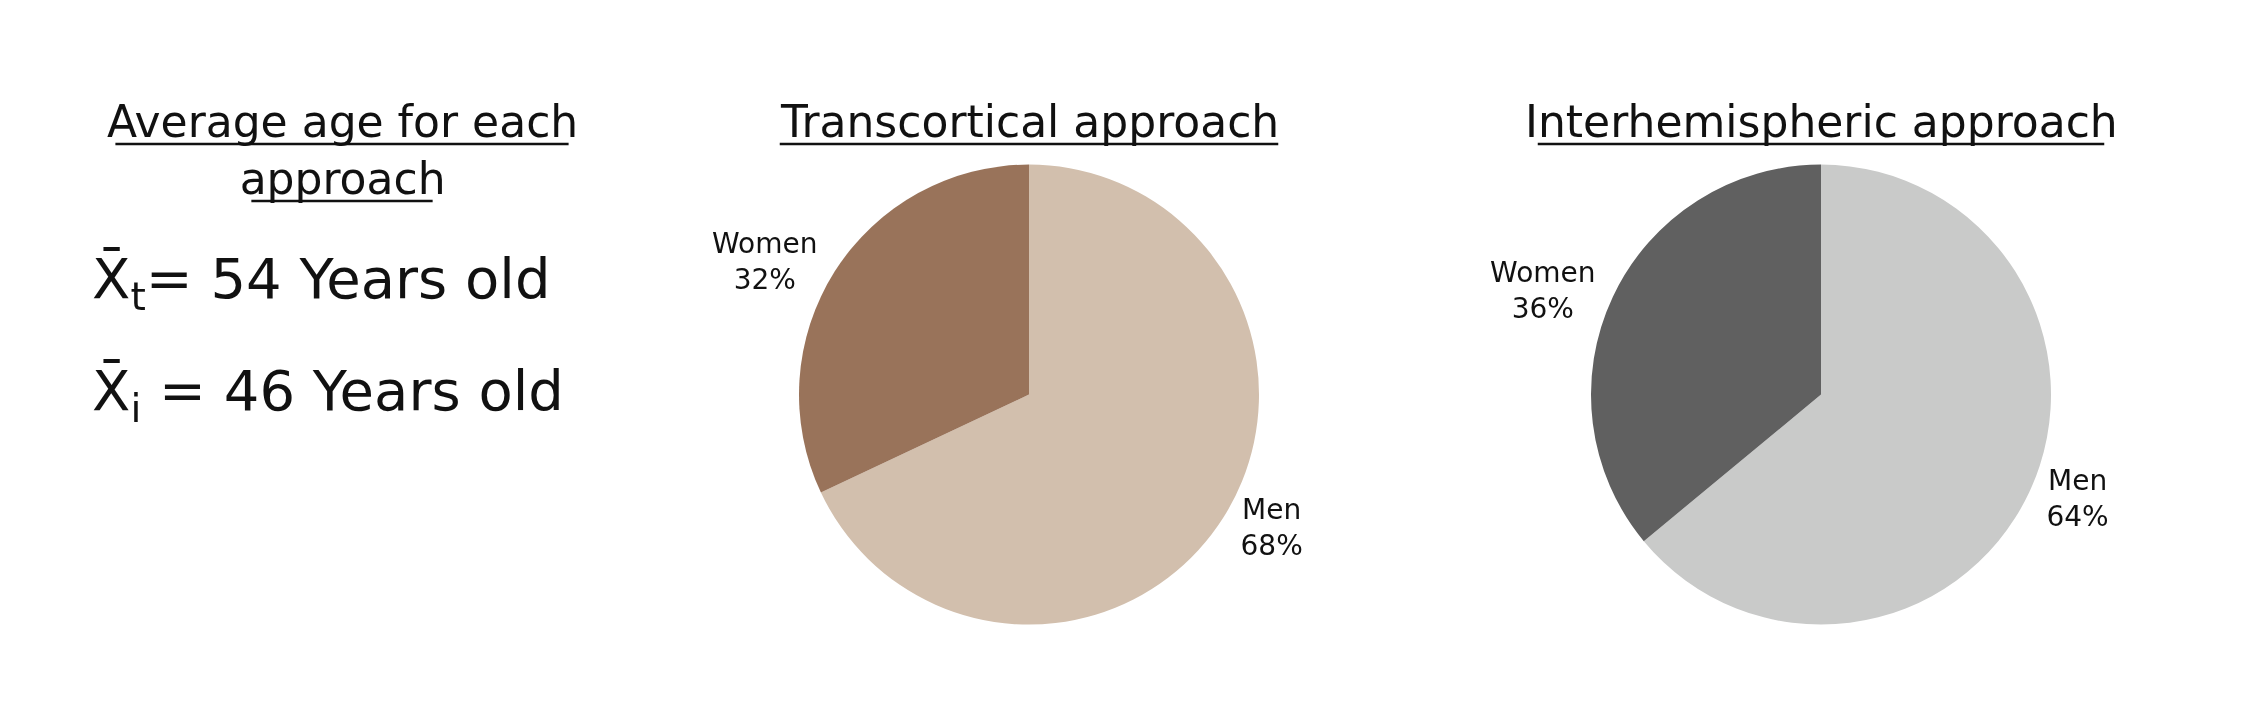 This screenshot has width=2254, height=724. I want to click on pie-slice, so click(1706, 353).